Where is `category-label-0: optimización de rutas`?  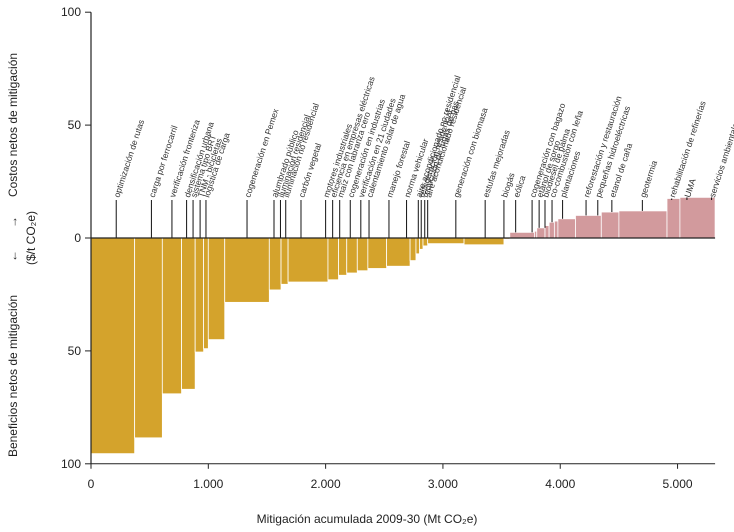
category-label-0: optimización de rutas is located at coordinates (129, 158).